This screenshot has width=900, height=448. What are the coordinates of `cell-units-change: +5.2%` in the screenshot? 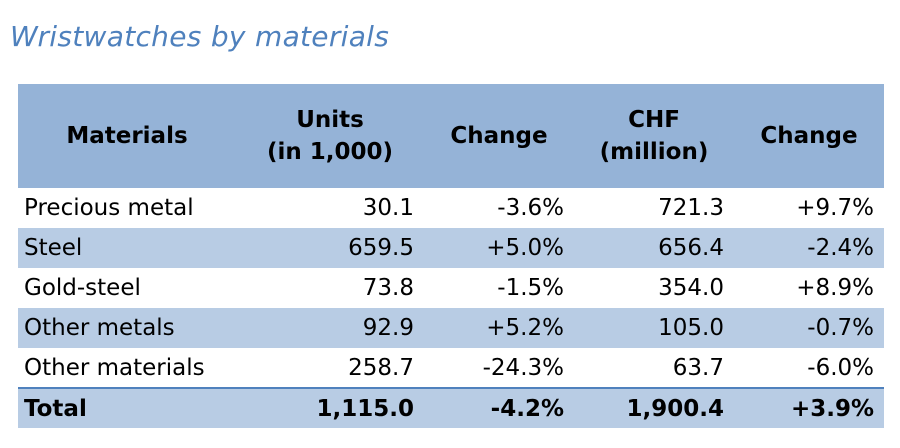 It's located at (525, 328).